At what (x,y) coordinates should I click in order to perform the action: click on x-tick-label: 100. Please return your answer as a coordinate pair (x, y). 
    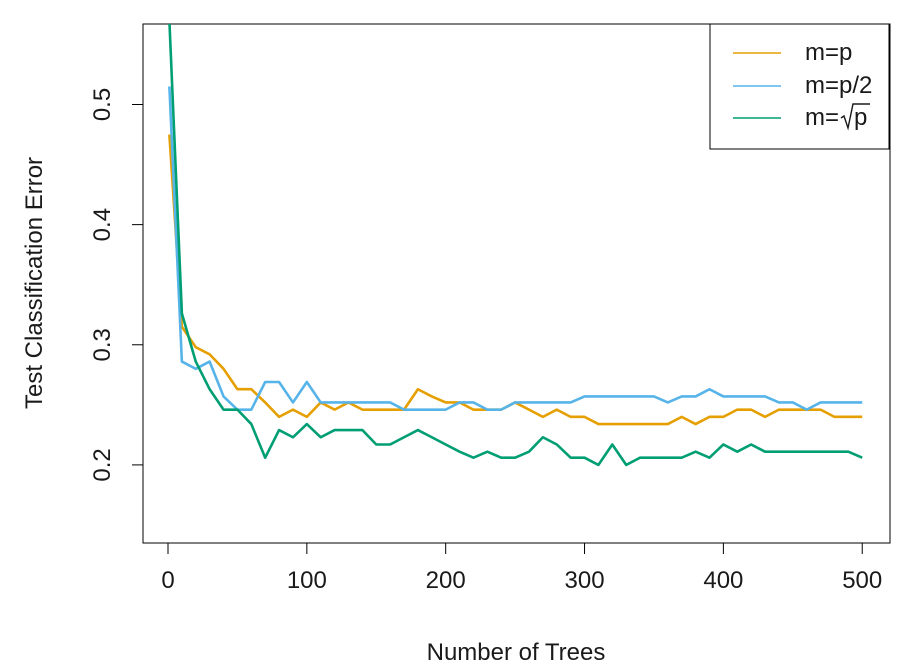
    Looking at the image, I should click on (307, 580).